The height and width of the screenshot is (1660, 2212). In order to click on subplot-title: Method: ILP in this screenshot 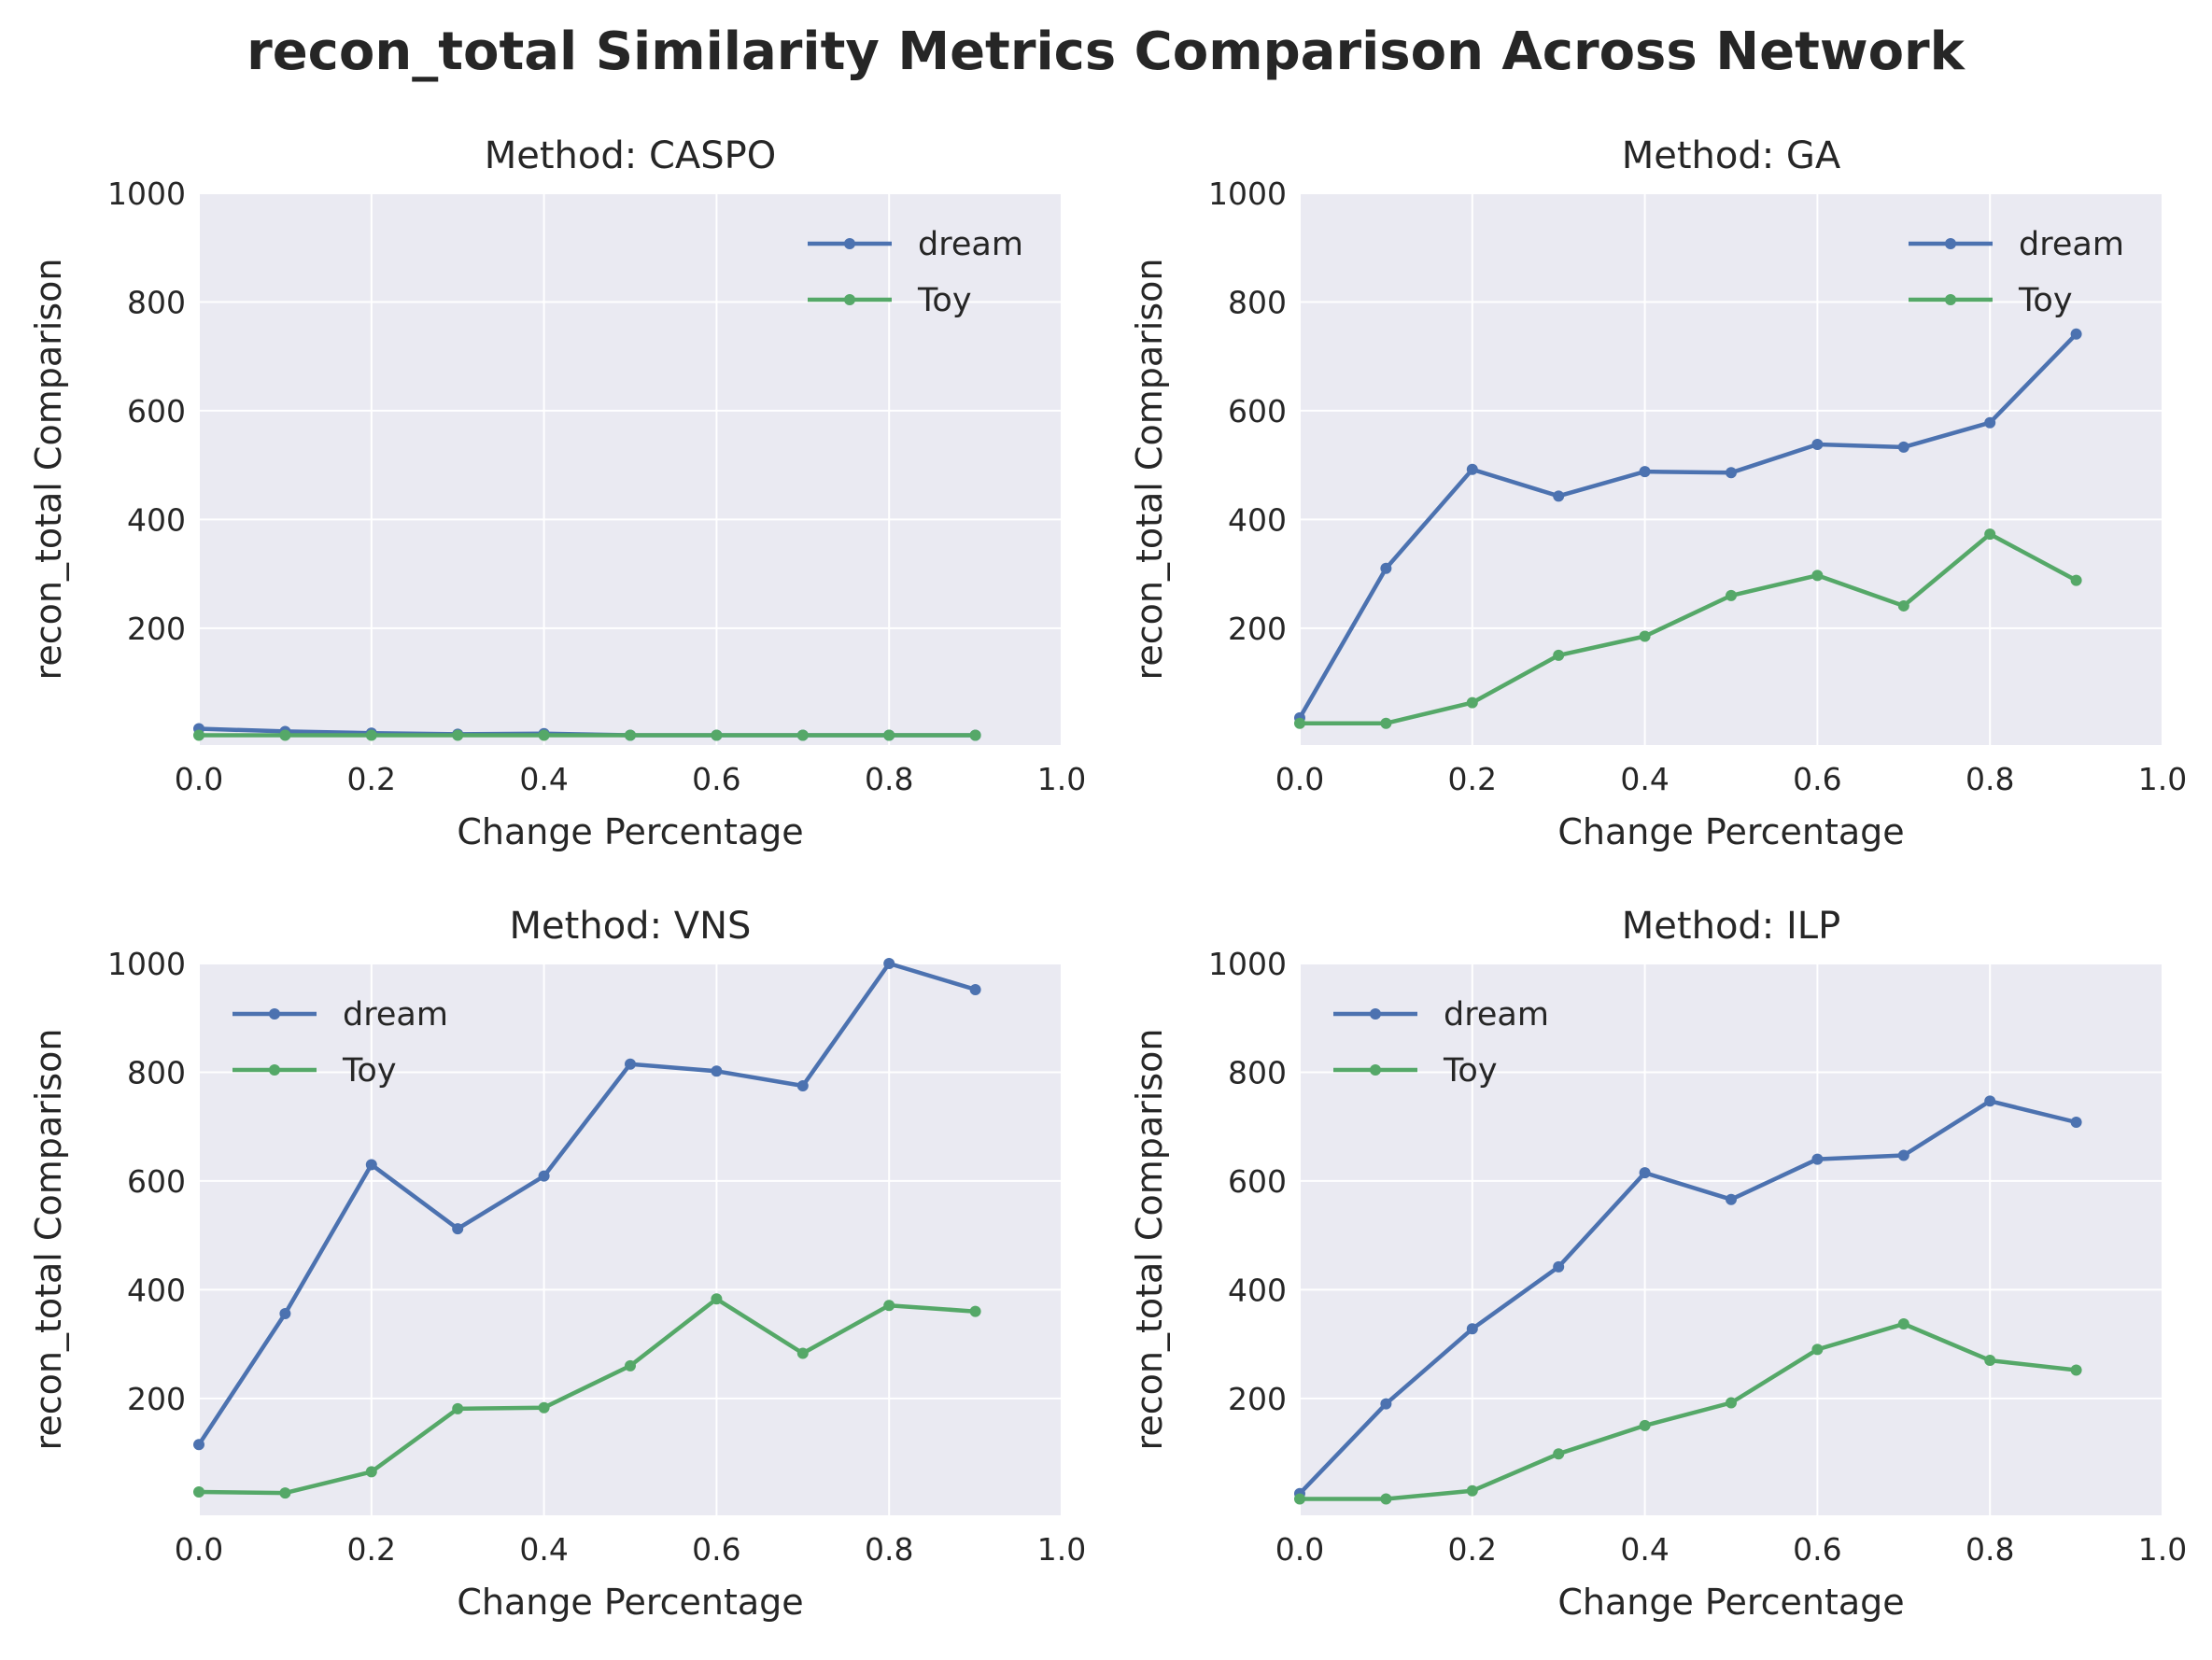, I will do `click(1731, 927)`.